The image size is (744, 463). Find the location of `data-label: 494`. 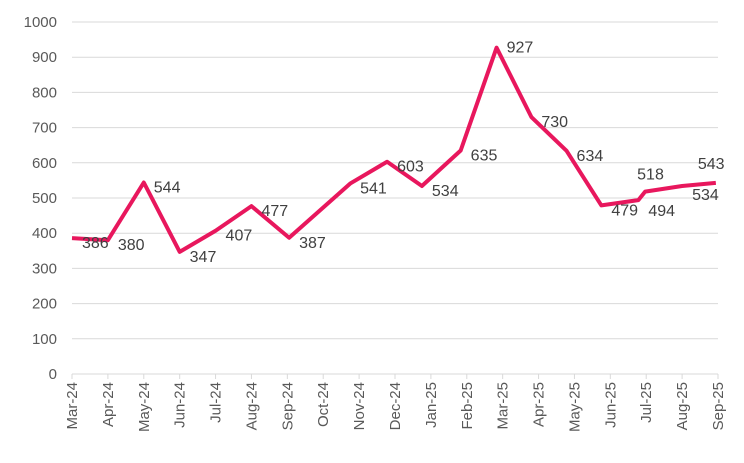

data-label: 494 is located at coordinates (661, 211).